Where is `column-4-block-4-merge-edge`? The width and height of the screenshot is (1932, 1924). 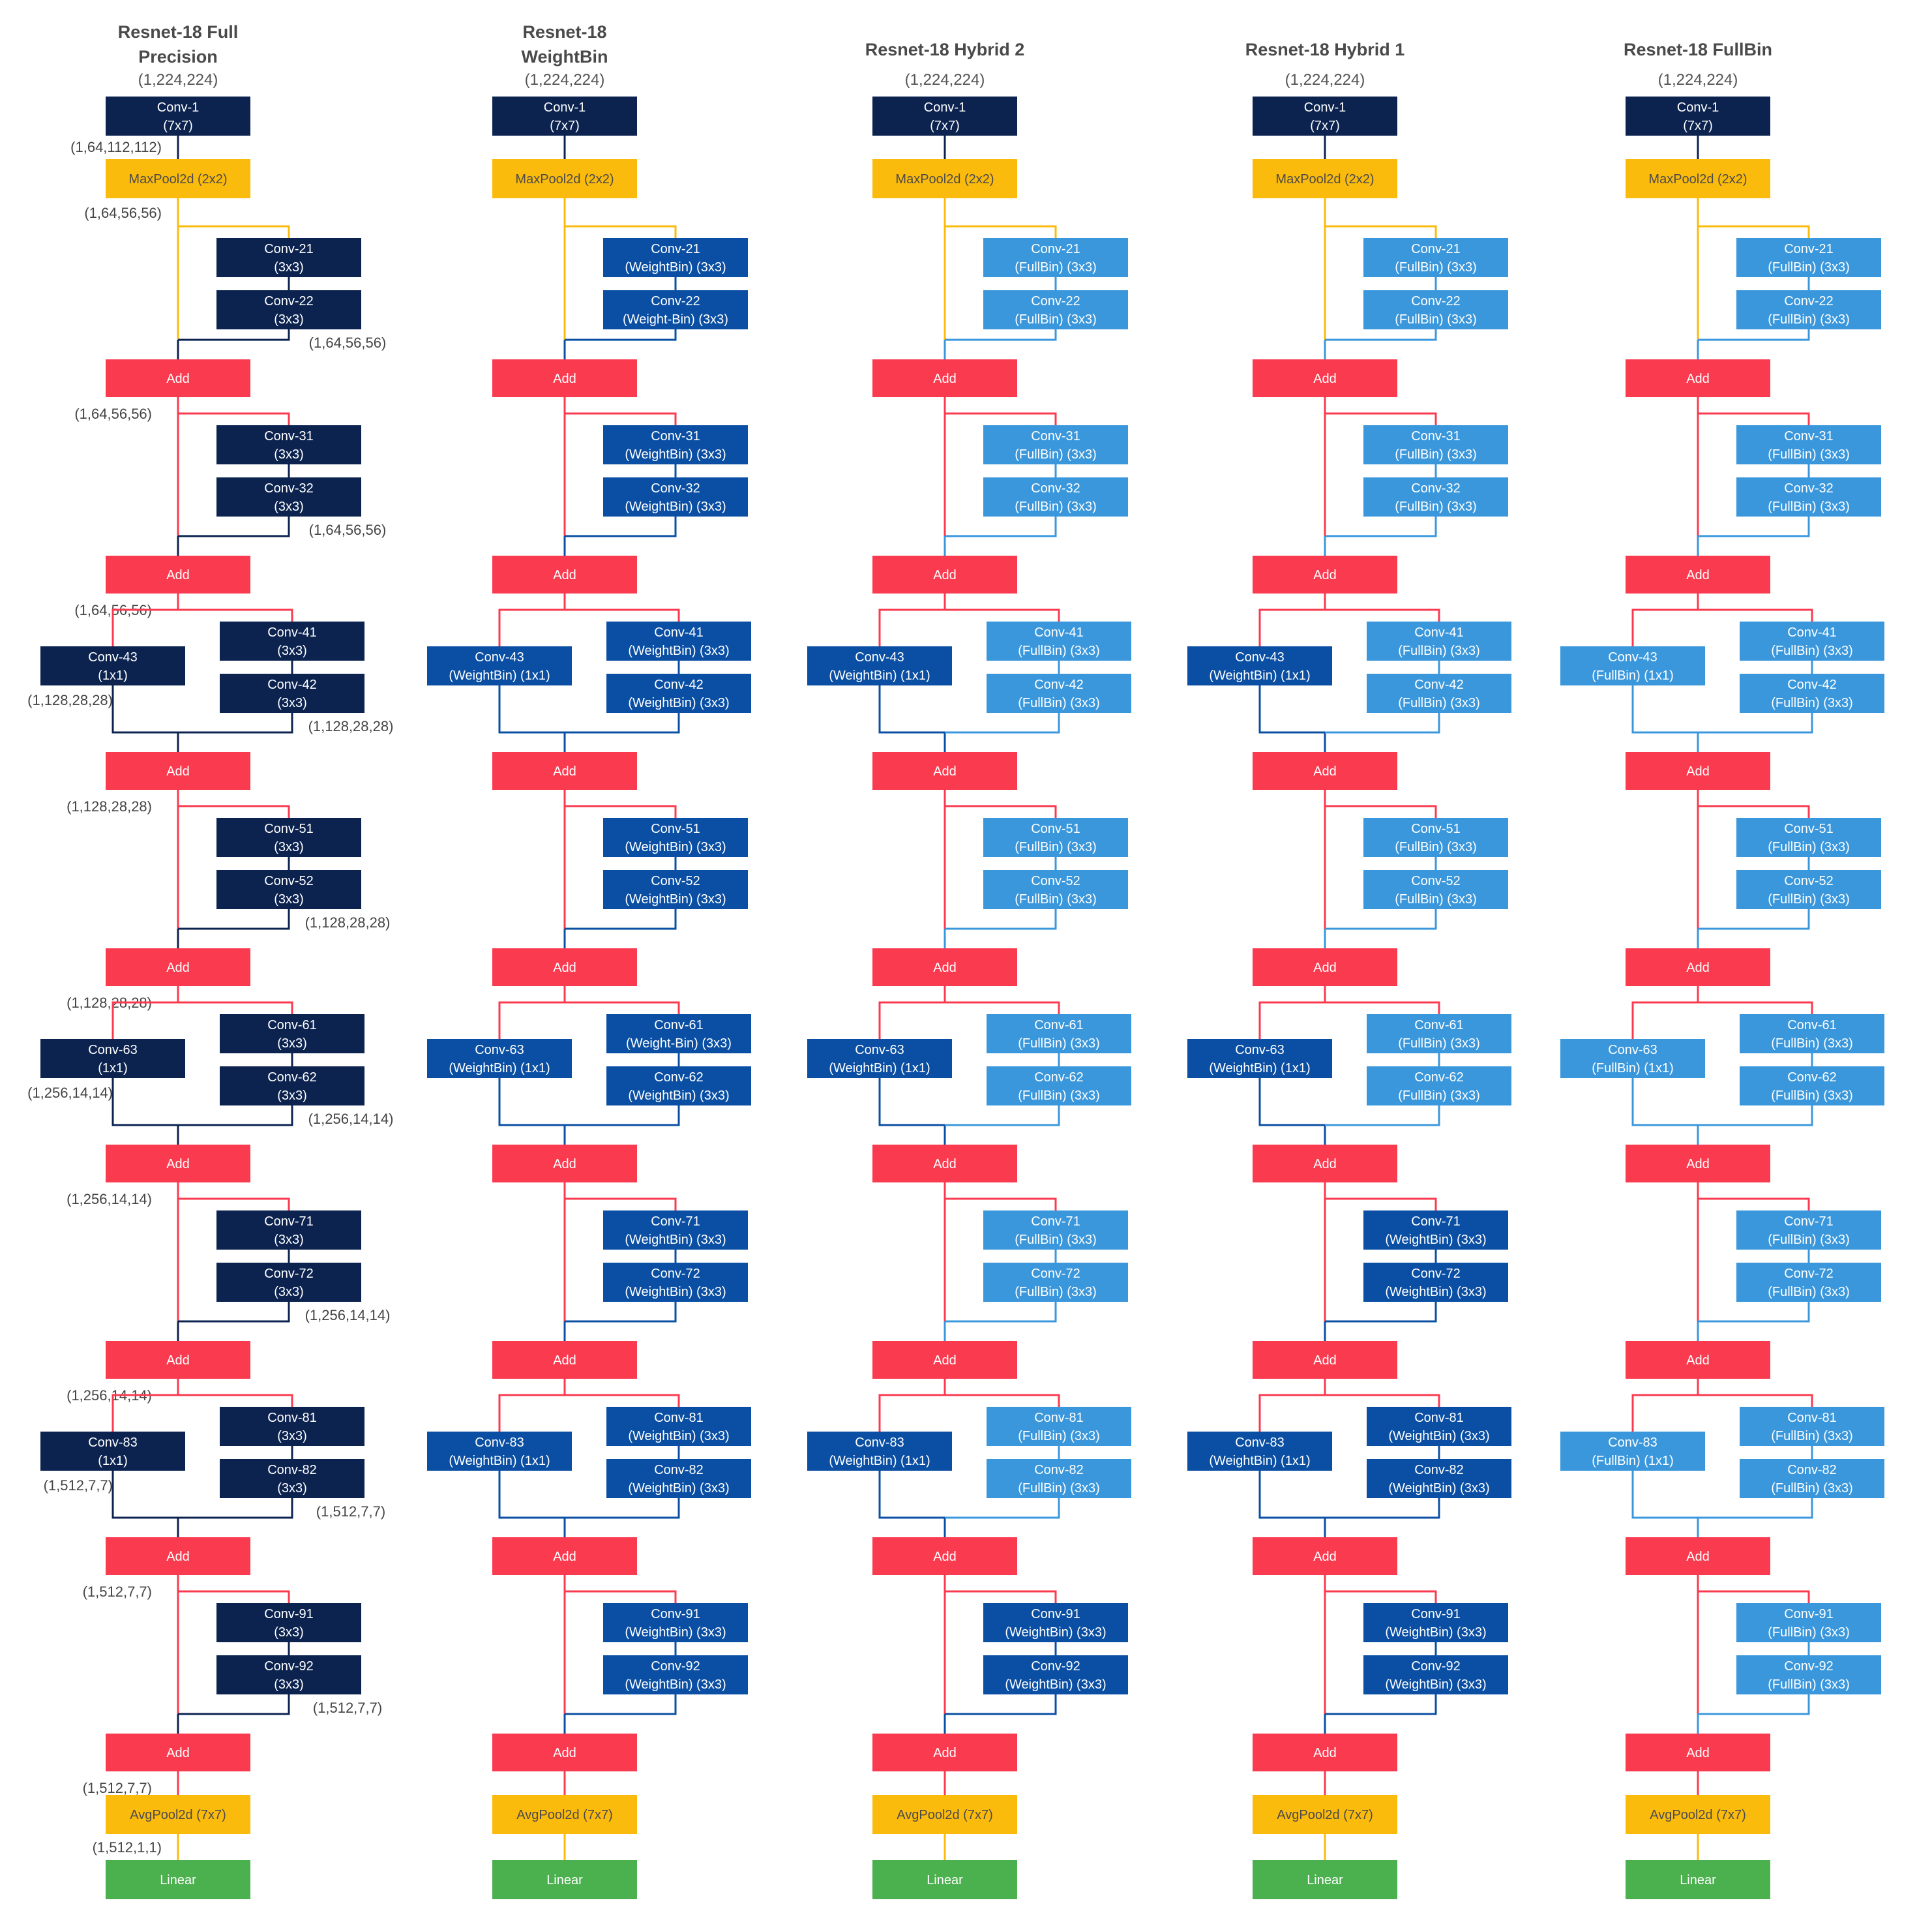 column-4-block-4-merge-edge is located at coordinates (1382, 723).